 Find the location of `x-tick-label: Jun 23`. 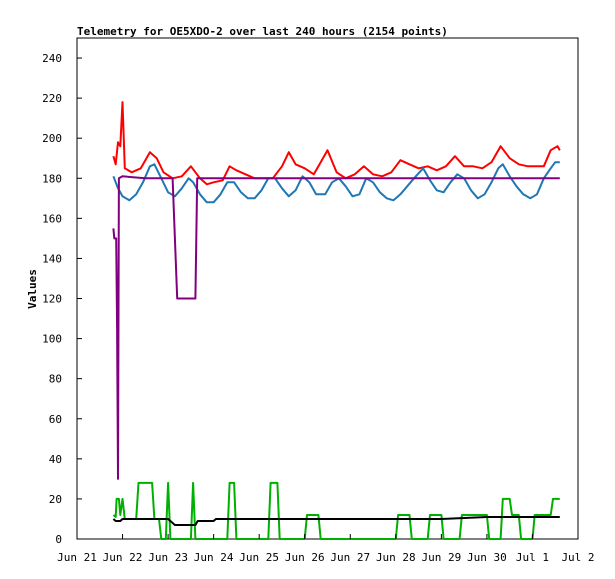

x-tick-label: Jun 23 is located at coordinates (168, 557).